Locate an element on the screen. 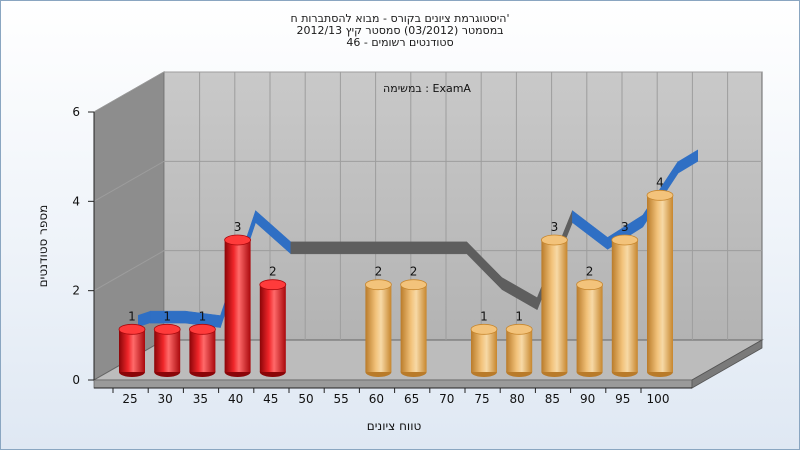 The image size is (800, 450). x-tick-label: 55 is located at coordinates (341, 399).